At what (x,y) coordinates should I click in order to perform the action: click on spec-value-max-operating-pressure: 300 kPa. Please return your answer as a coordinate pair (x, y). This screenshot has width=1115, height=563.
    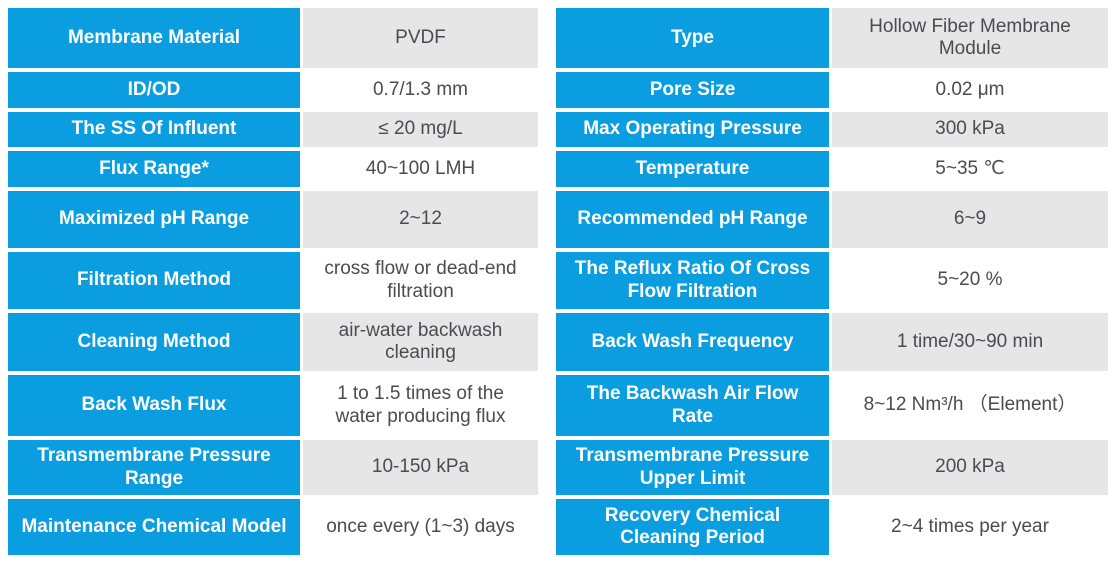
    Looking at the image, I should click on (970, 129).